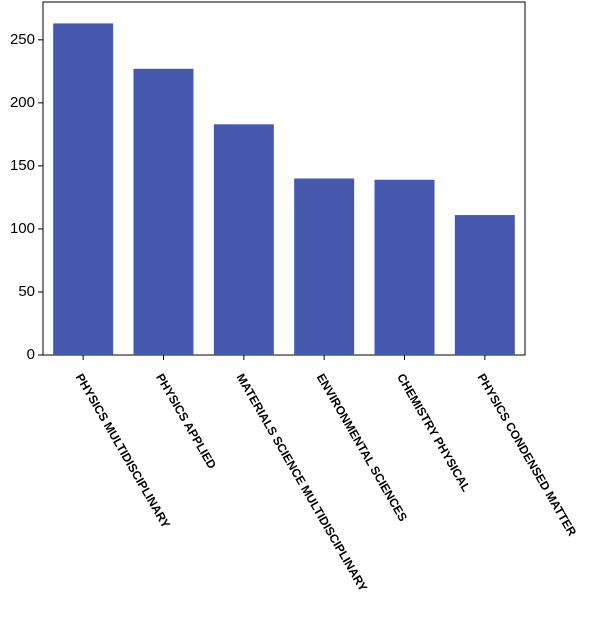 Image resolution: width=600 pixels, height=642 pixels. Describe the element at coordinates (186, 421) in the screenshot. I see `x-tick-label: PHYSICS APPLIED` at that location.